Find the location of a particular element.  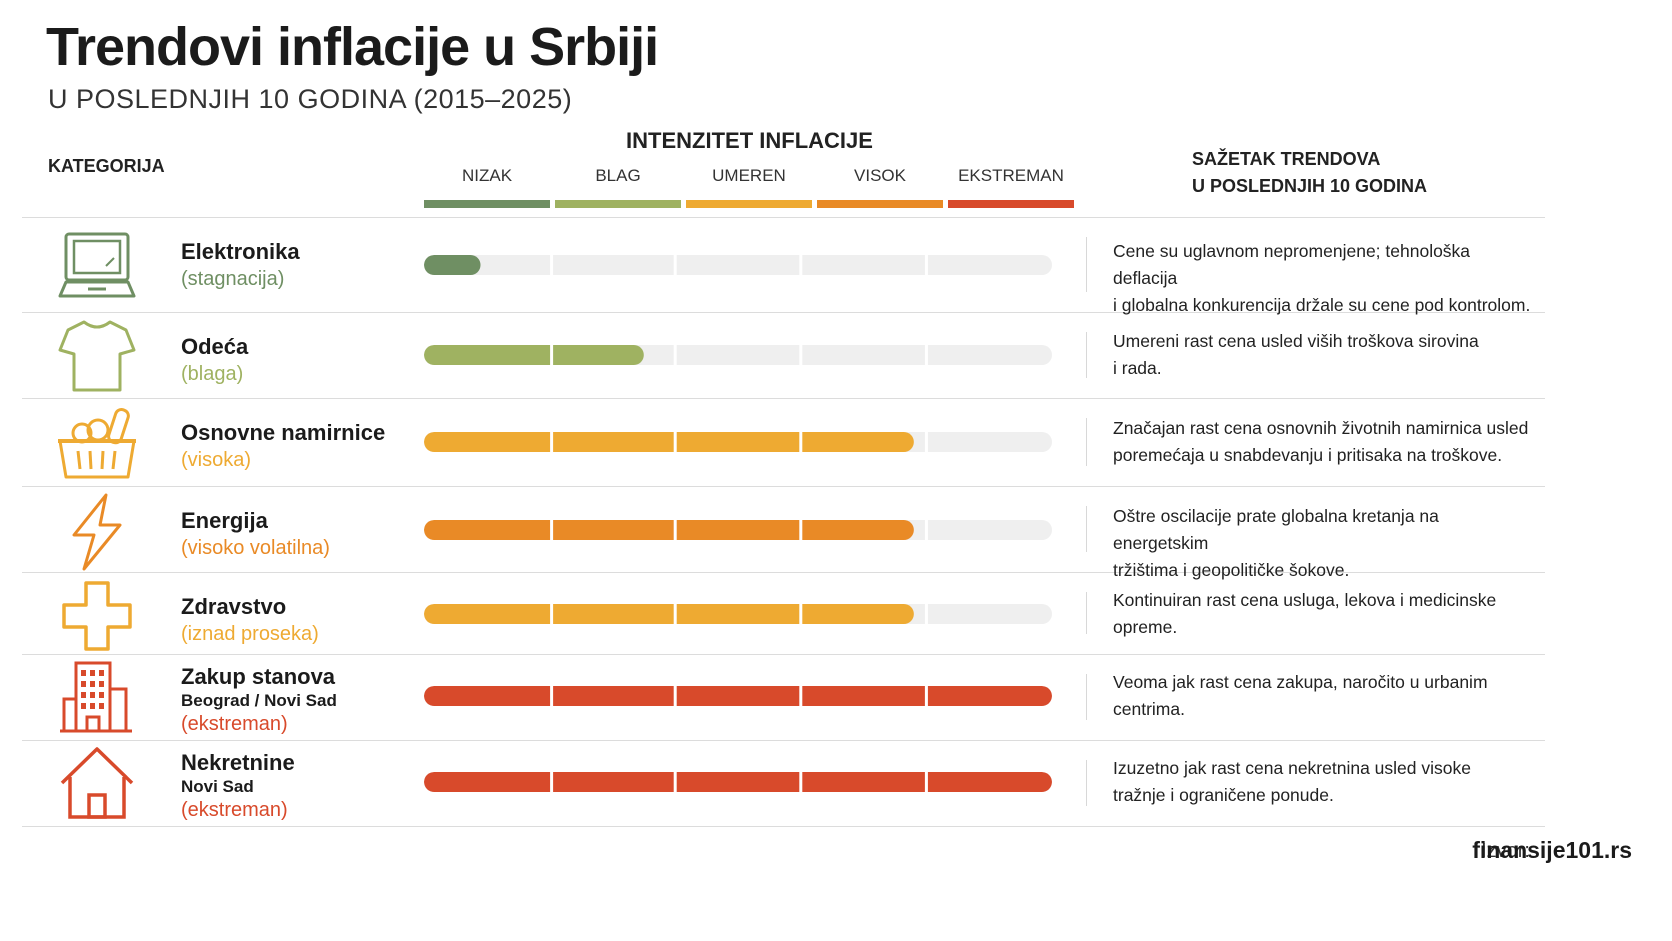

category-name: Elektronika is located at coordinates (240, 251).